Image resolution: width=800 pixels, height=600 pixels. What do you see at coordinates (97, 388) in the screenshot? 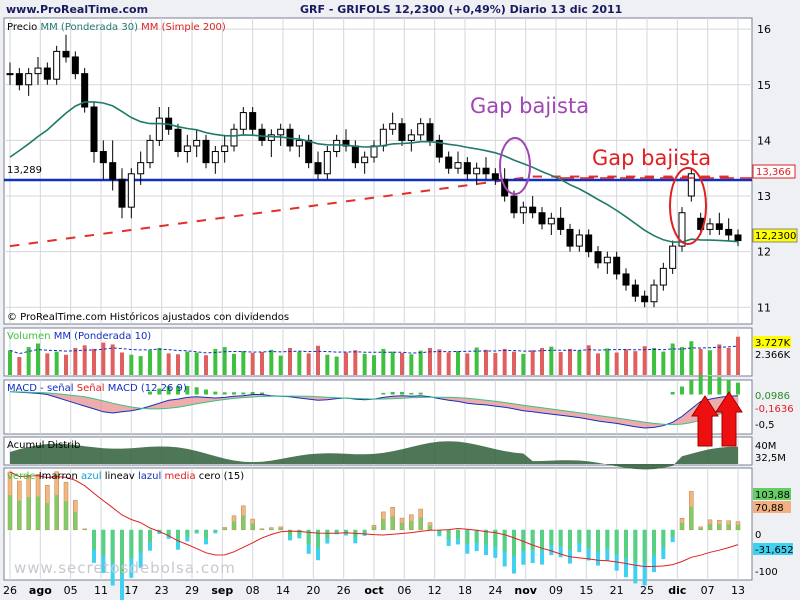
I see `macd-legend: MACD - señal Señal MACD (12 26 9)` at bounding box center [97, 388].